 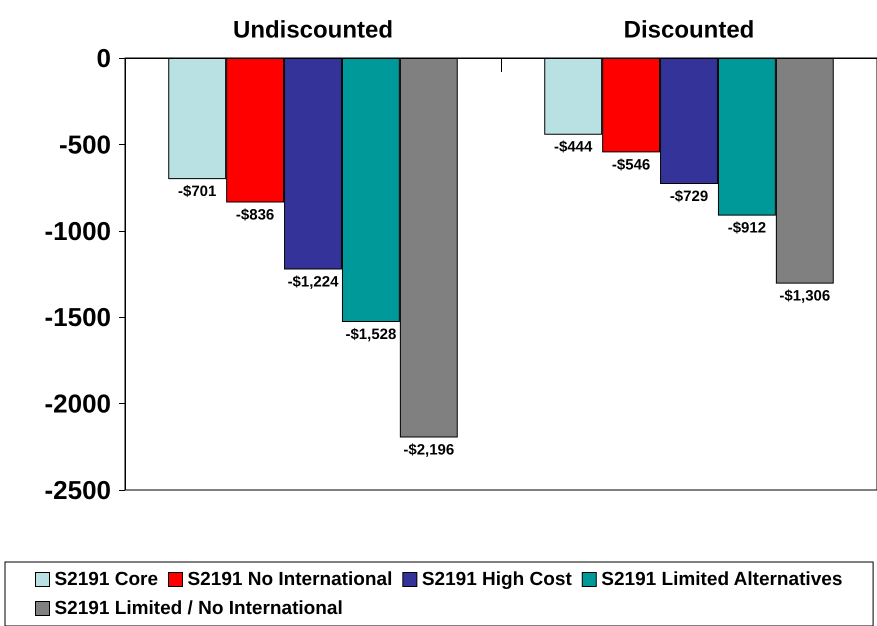 What do you see at coordinates (574, 147) in the screenshot?
I see `data-label: -$444` at bounding box center [574, 147].